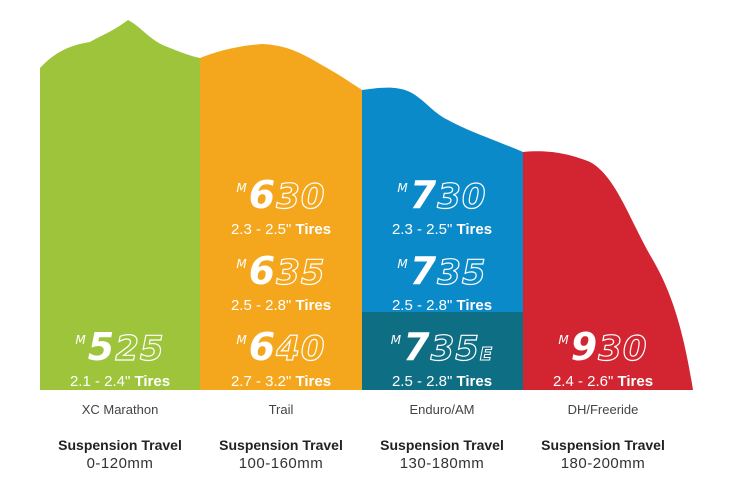 Image resolution: width=730 pixels, height=487 pixels. I want to click on suspension-travel-value: 130-180mm, so click(442, 463).